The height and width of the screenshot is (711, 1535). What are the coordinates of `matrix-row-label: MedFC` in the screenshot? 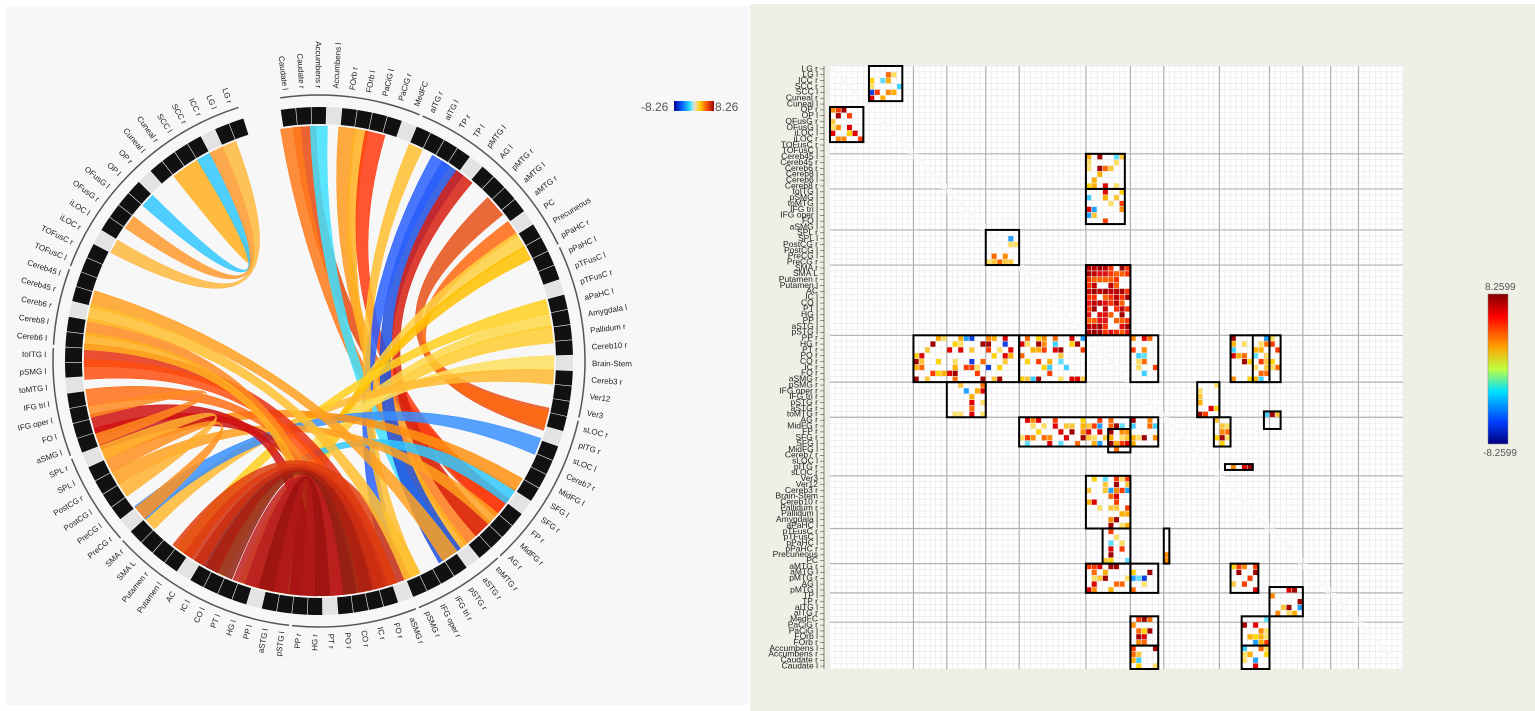 It's located at (804, 619).